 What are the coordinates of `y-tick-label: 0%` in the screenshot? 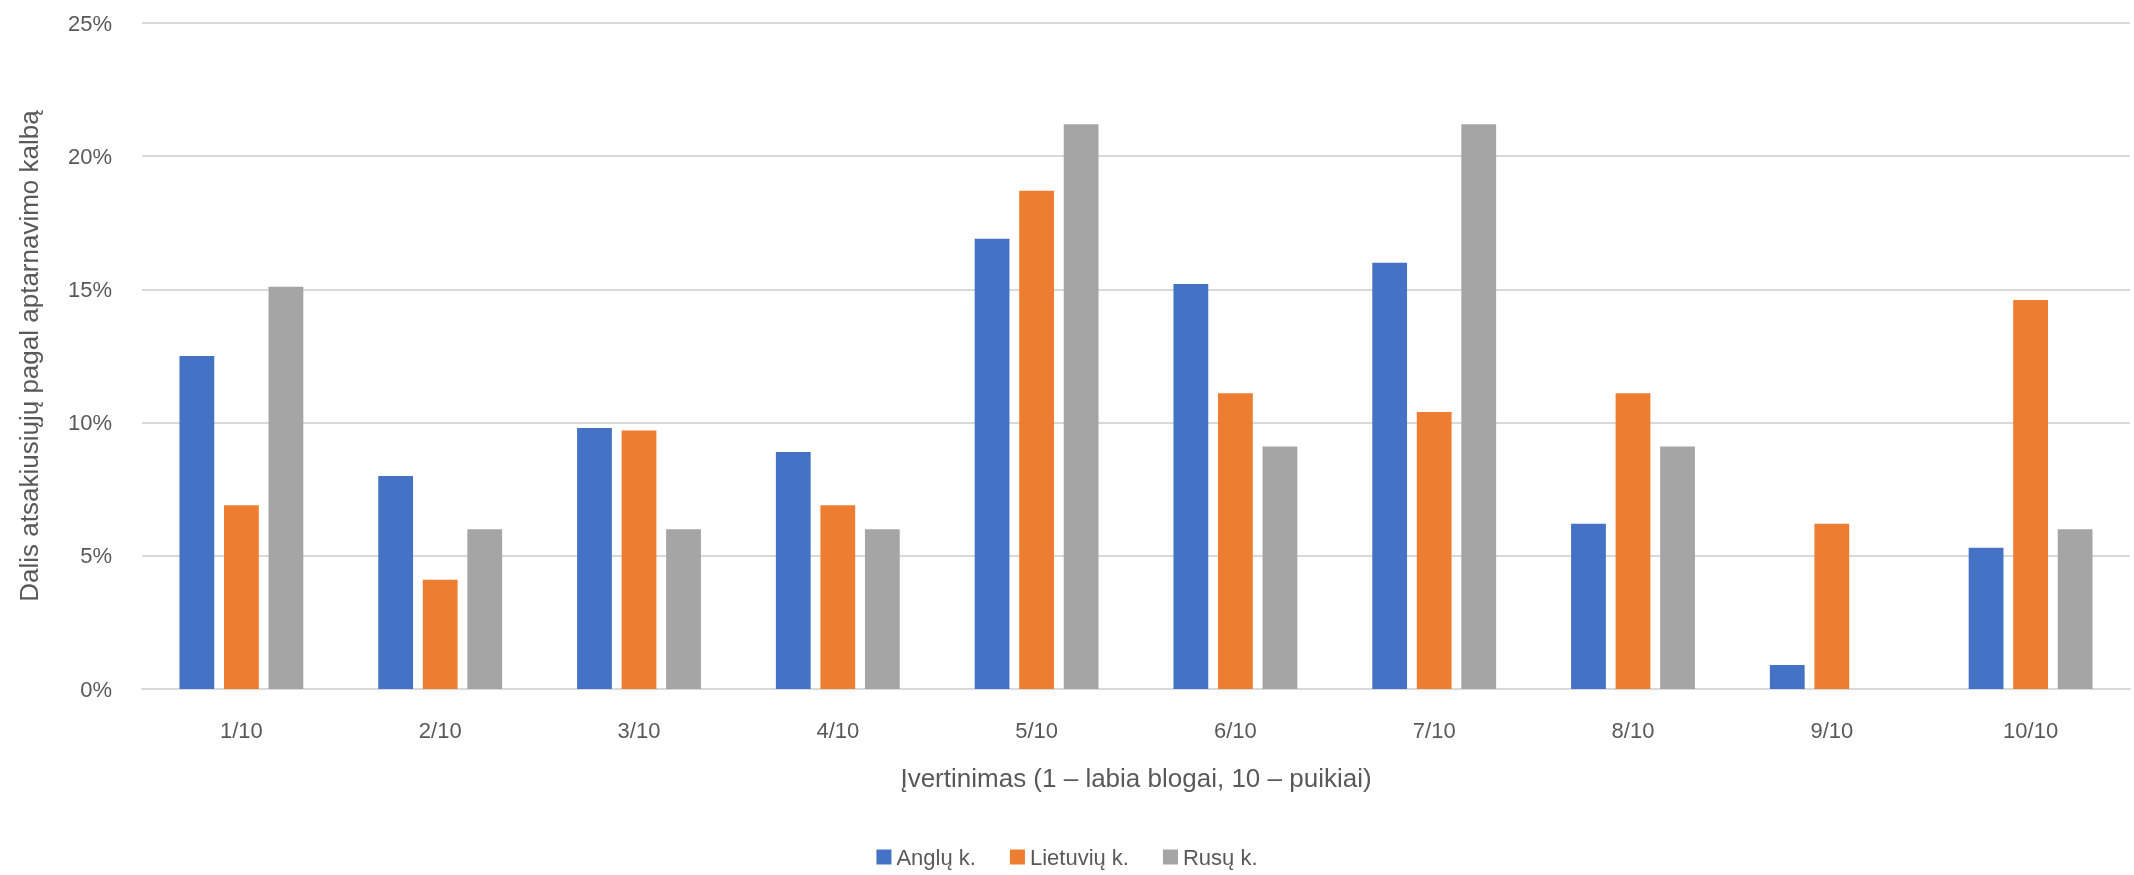 It's located at (96, 689).